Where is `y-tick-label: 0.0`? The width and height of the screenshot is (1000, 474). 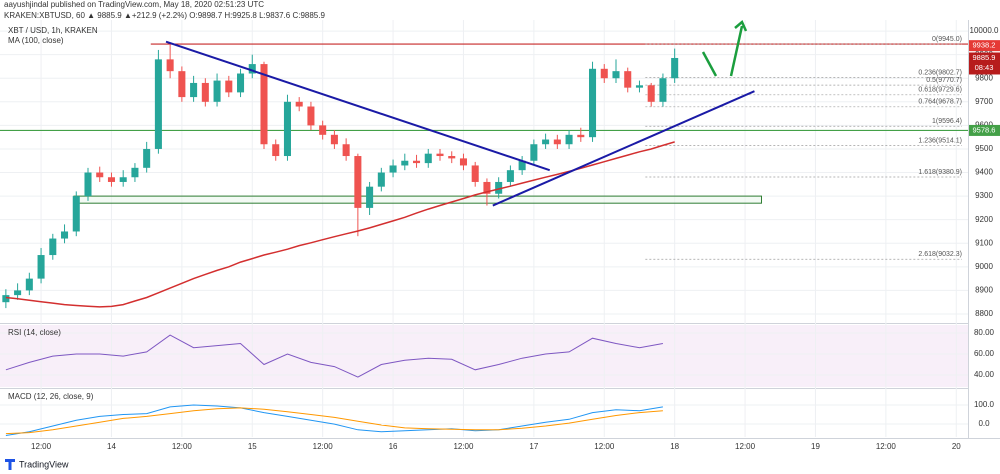
y-tick-label: 0.0 is located at coordinates (984, 423).